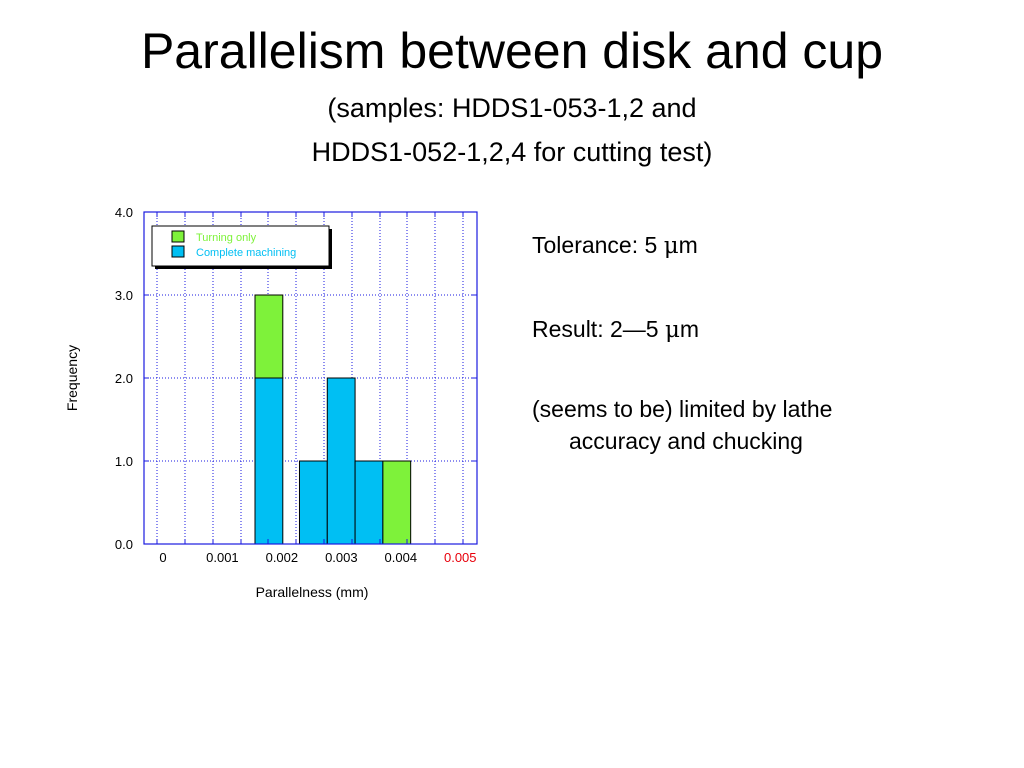 Image resolution: width=1024 pixels, height=768 pixels. I want to click on x-tick-label: 0, so click(162, 557).